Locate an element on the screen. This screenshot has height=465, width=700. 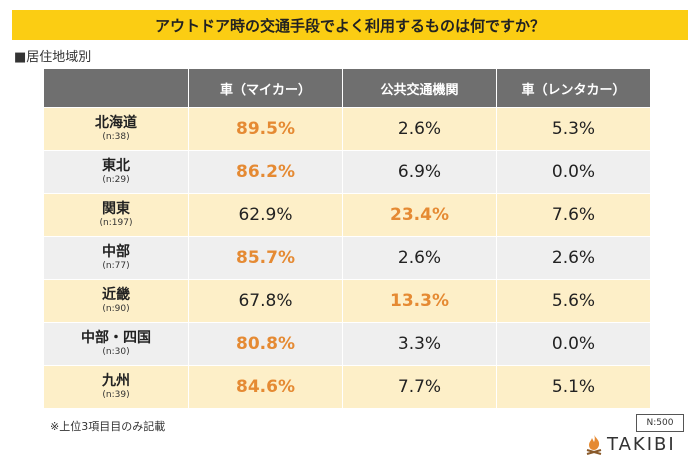
page-title: アウトドア時の交通手段でよく利用するものは何ですか？ is located at coordinates (349, 25).